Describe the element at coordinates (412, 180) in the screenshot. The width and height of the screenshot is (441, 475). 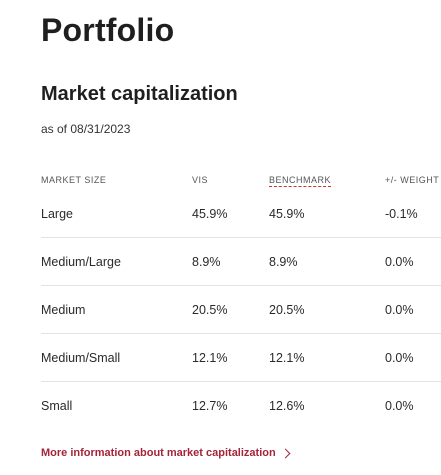
I see `header-weight: +/- WEIGHT` at that location.